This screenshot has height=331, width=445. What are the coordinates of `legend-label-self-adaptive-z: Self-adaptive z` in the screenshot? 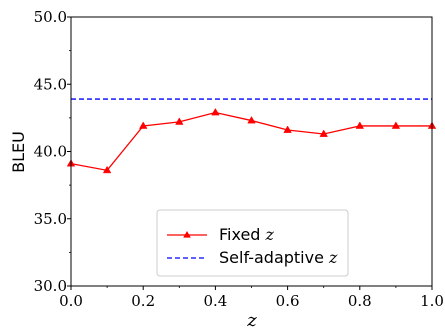 It's located at (278, 257).